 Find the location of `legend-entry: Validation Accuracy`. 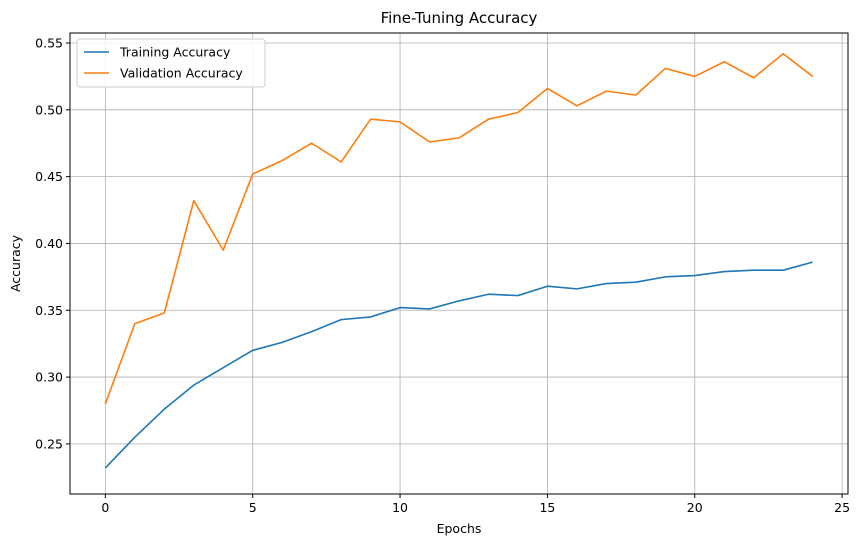

legend-entry: Validation Accuracy is located at coordinates (181, 73).